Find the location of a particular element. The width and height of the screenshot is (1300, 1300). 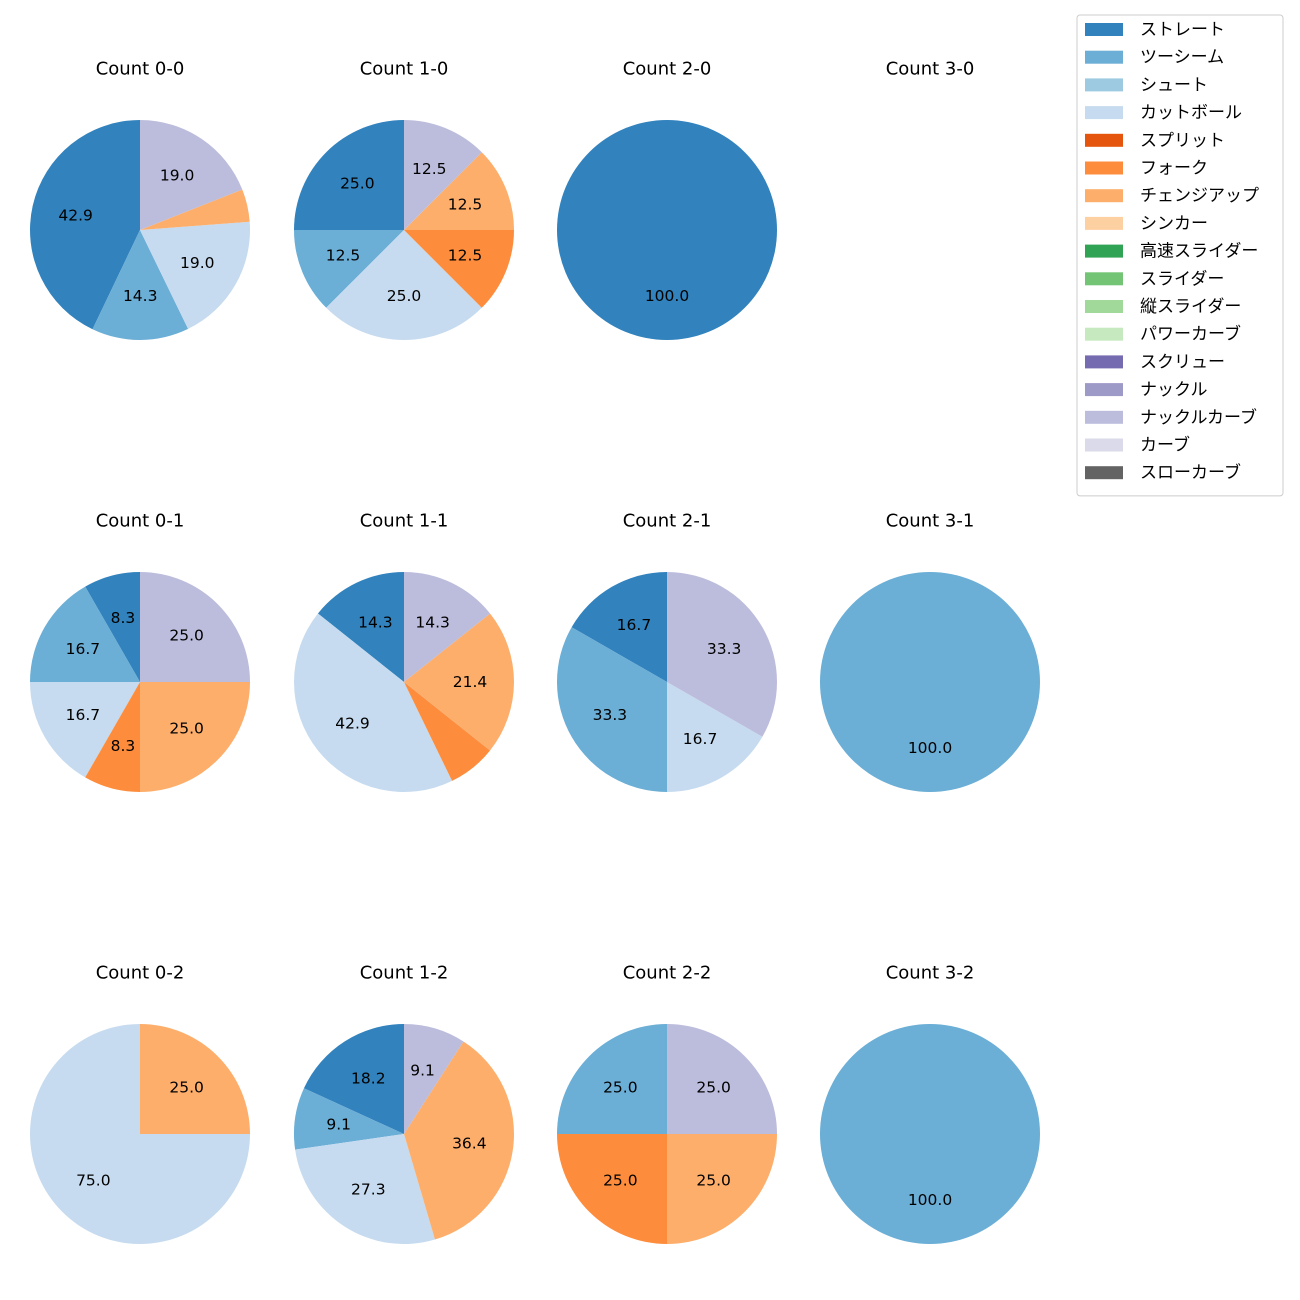

legend-item: スローカーブ is located at coordinates (1163, 472).